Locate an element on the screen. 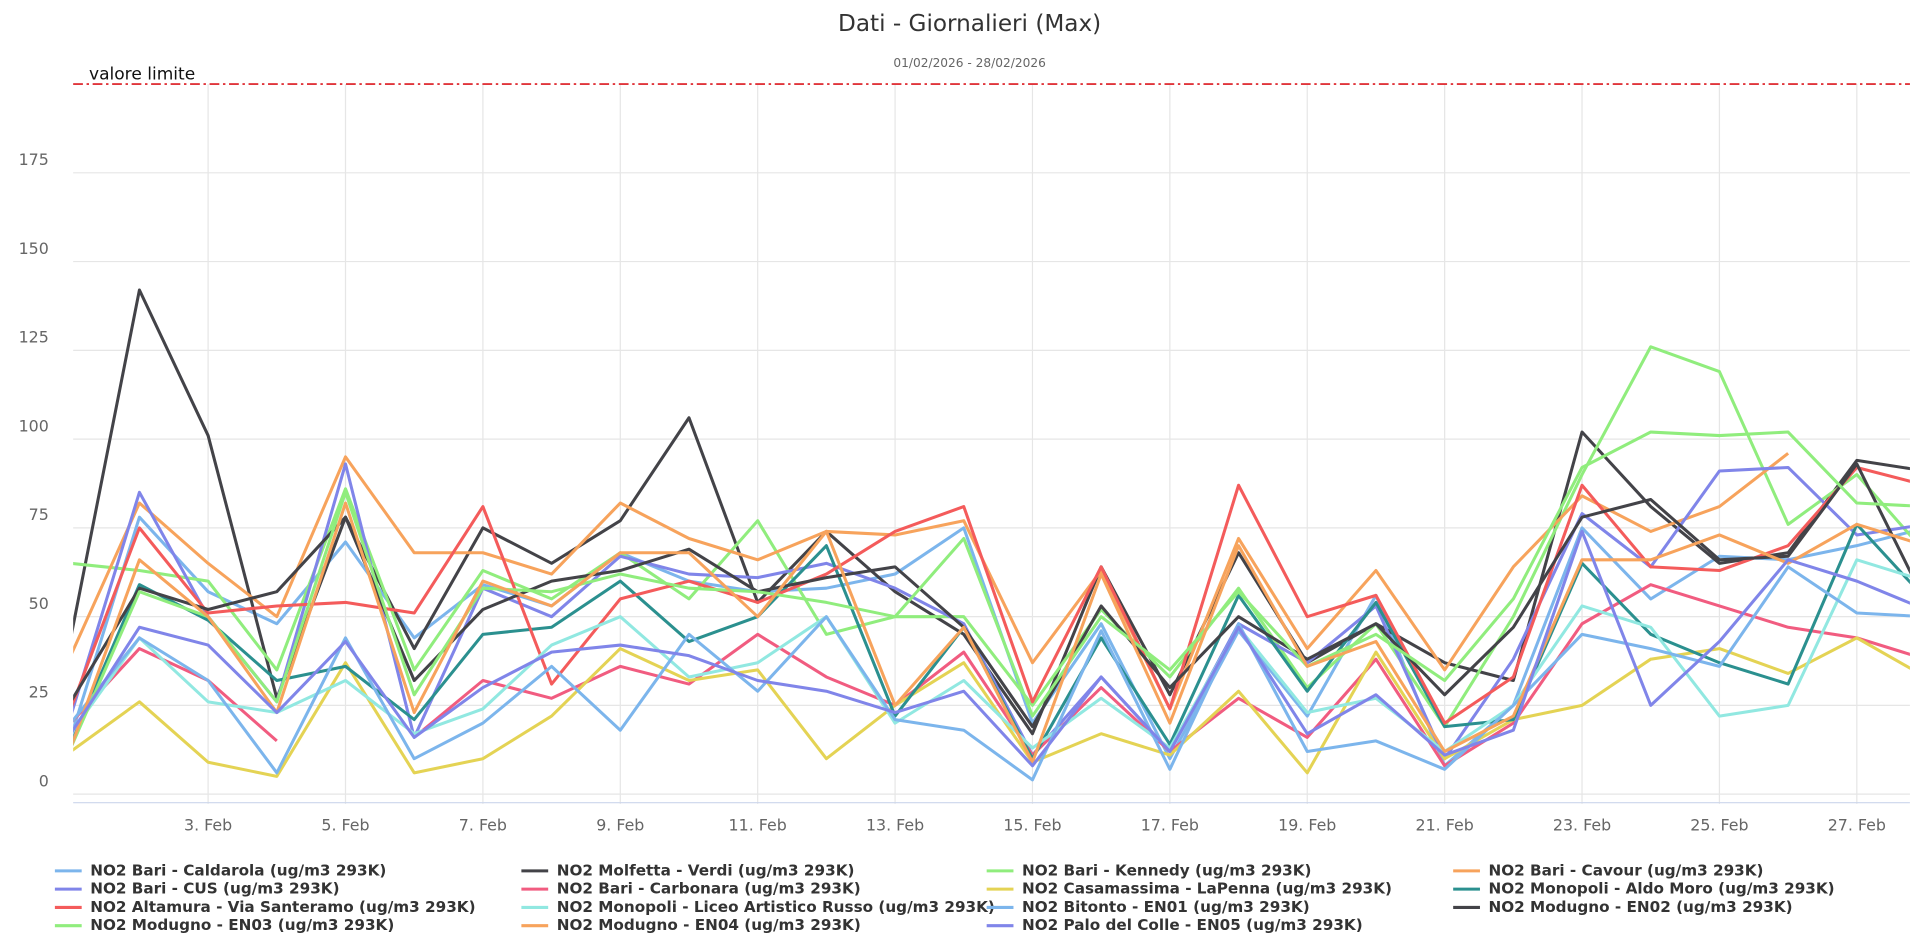 The height and width of the screenshot is (933, 1910). legend-label: NO2 Casamassima - LaPenna (ug/m3 293K) is located at coordinates (1207, 889).